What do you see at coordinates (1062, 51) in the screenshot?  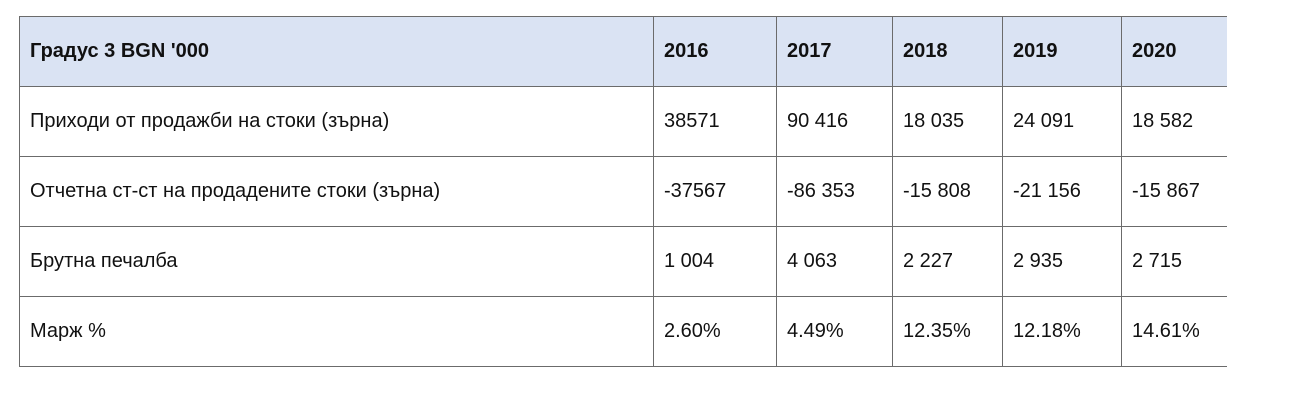 I see `header-year-2019: 2019` at bounding box center [1062, 51].